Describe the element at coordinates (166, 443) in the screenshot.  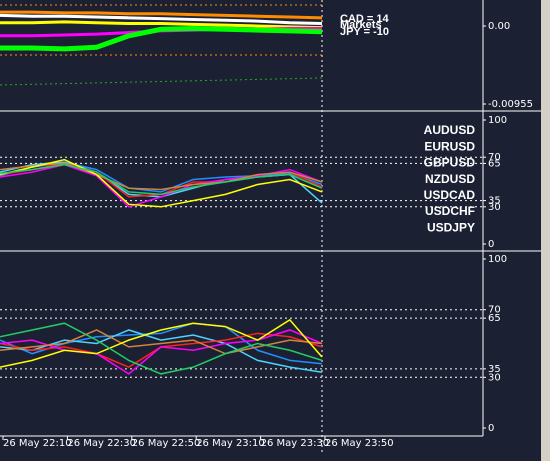
I see `x-tick-label: 26 May 22:50` at that location.